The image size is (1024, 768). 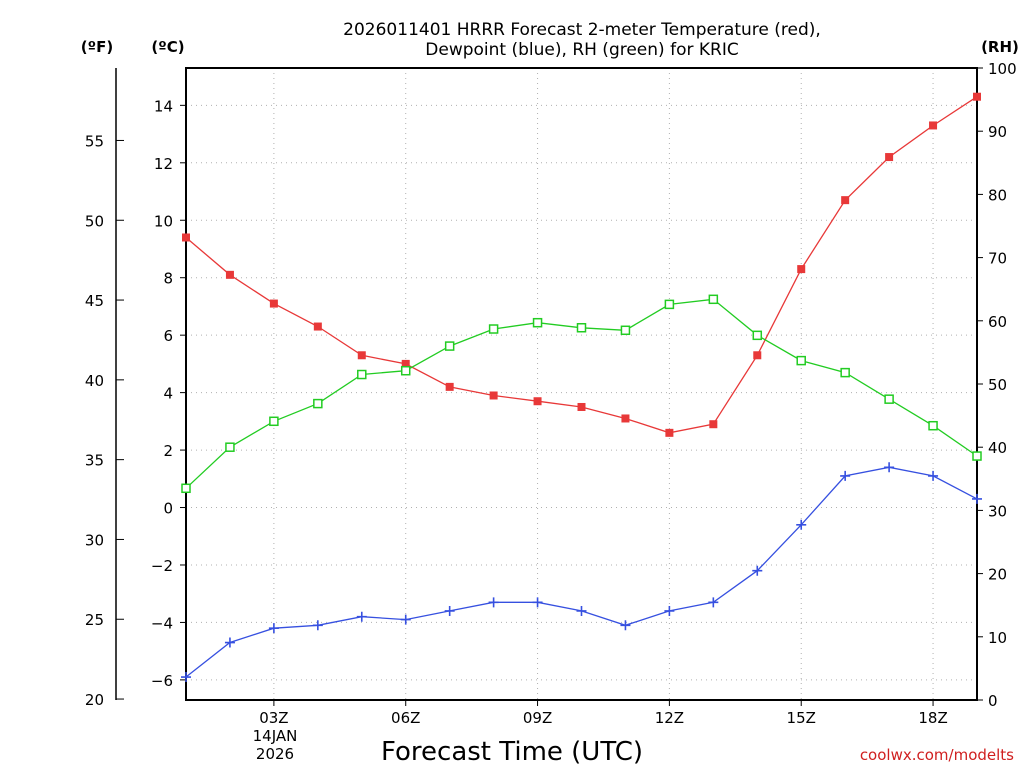 I want to click on fahrenheit-tick-label: 30, so click(x=94, y=540).